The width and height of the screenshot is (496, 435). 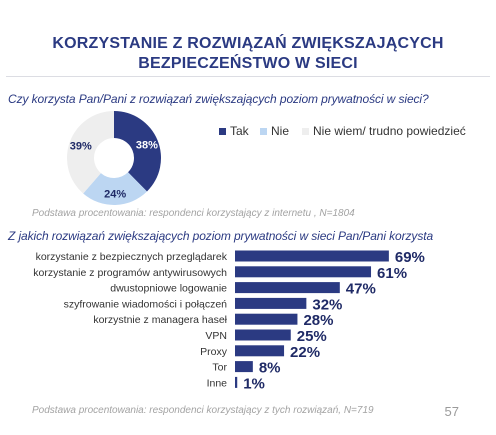 What do you see at coordinates (132, 257) in the screenshot?
I see `bar-category-label: korzystanie z bezpiecznych przeglądarek` at bounding box center [132, 257].